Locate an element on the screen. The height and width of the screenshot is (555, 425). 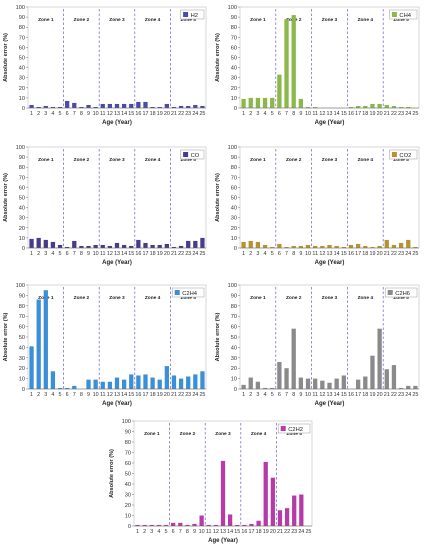
x-tick-label: 10 is located at coordinates (96, 395).